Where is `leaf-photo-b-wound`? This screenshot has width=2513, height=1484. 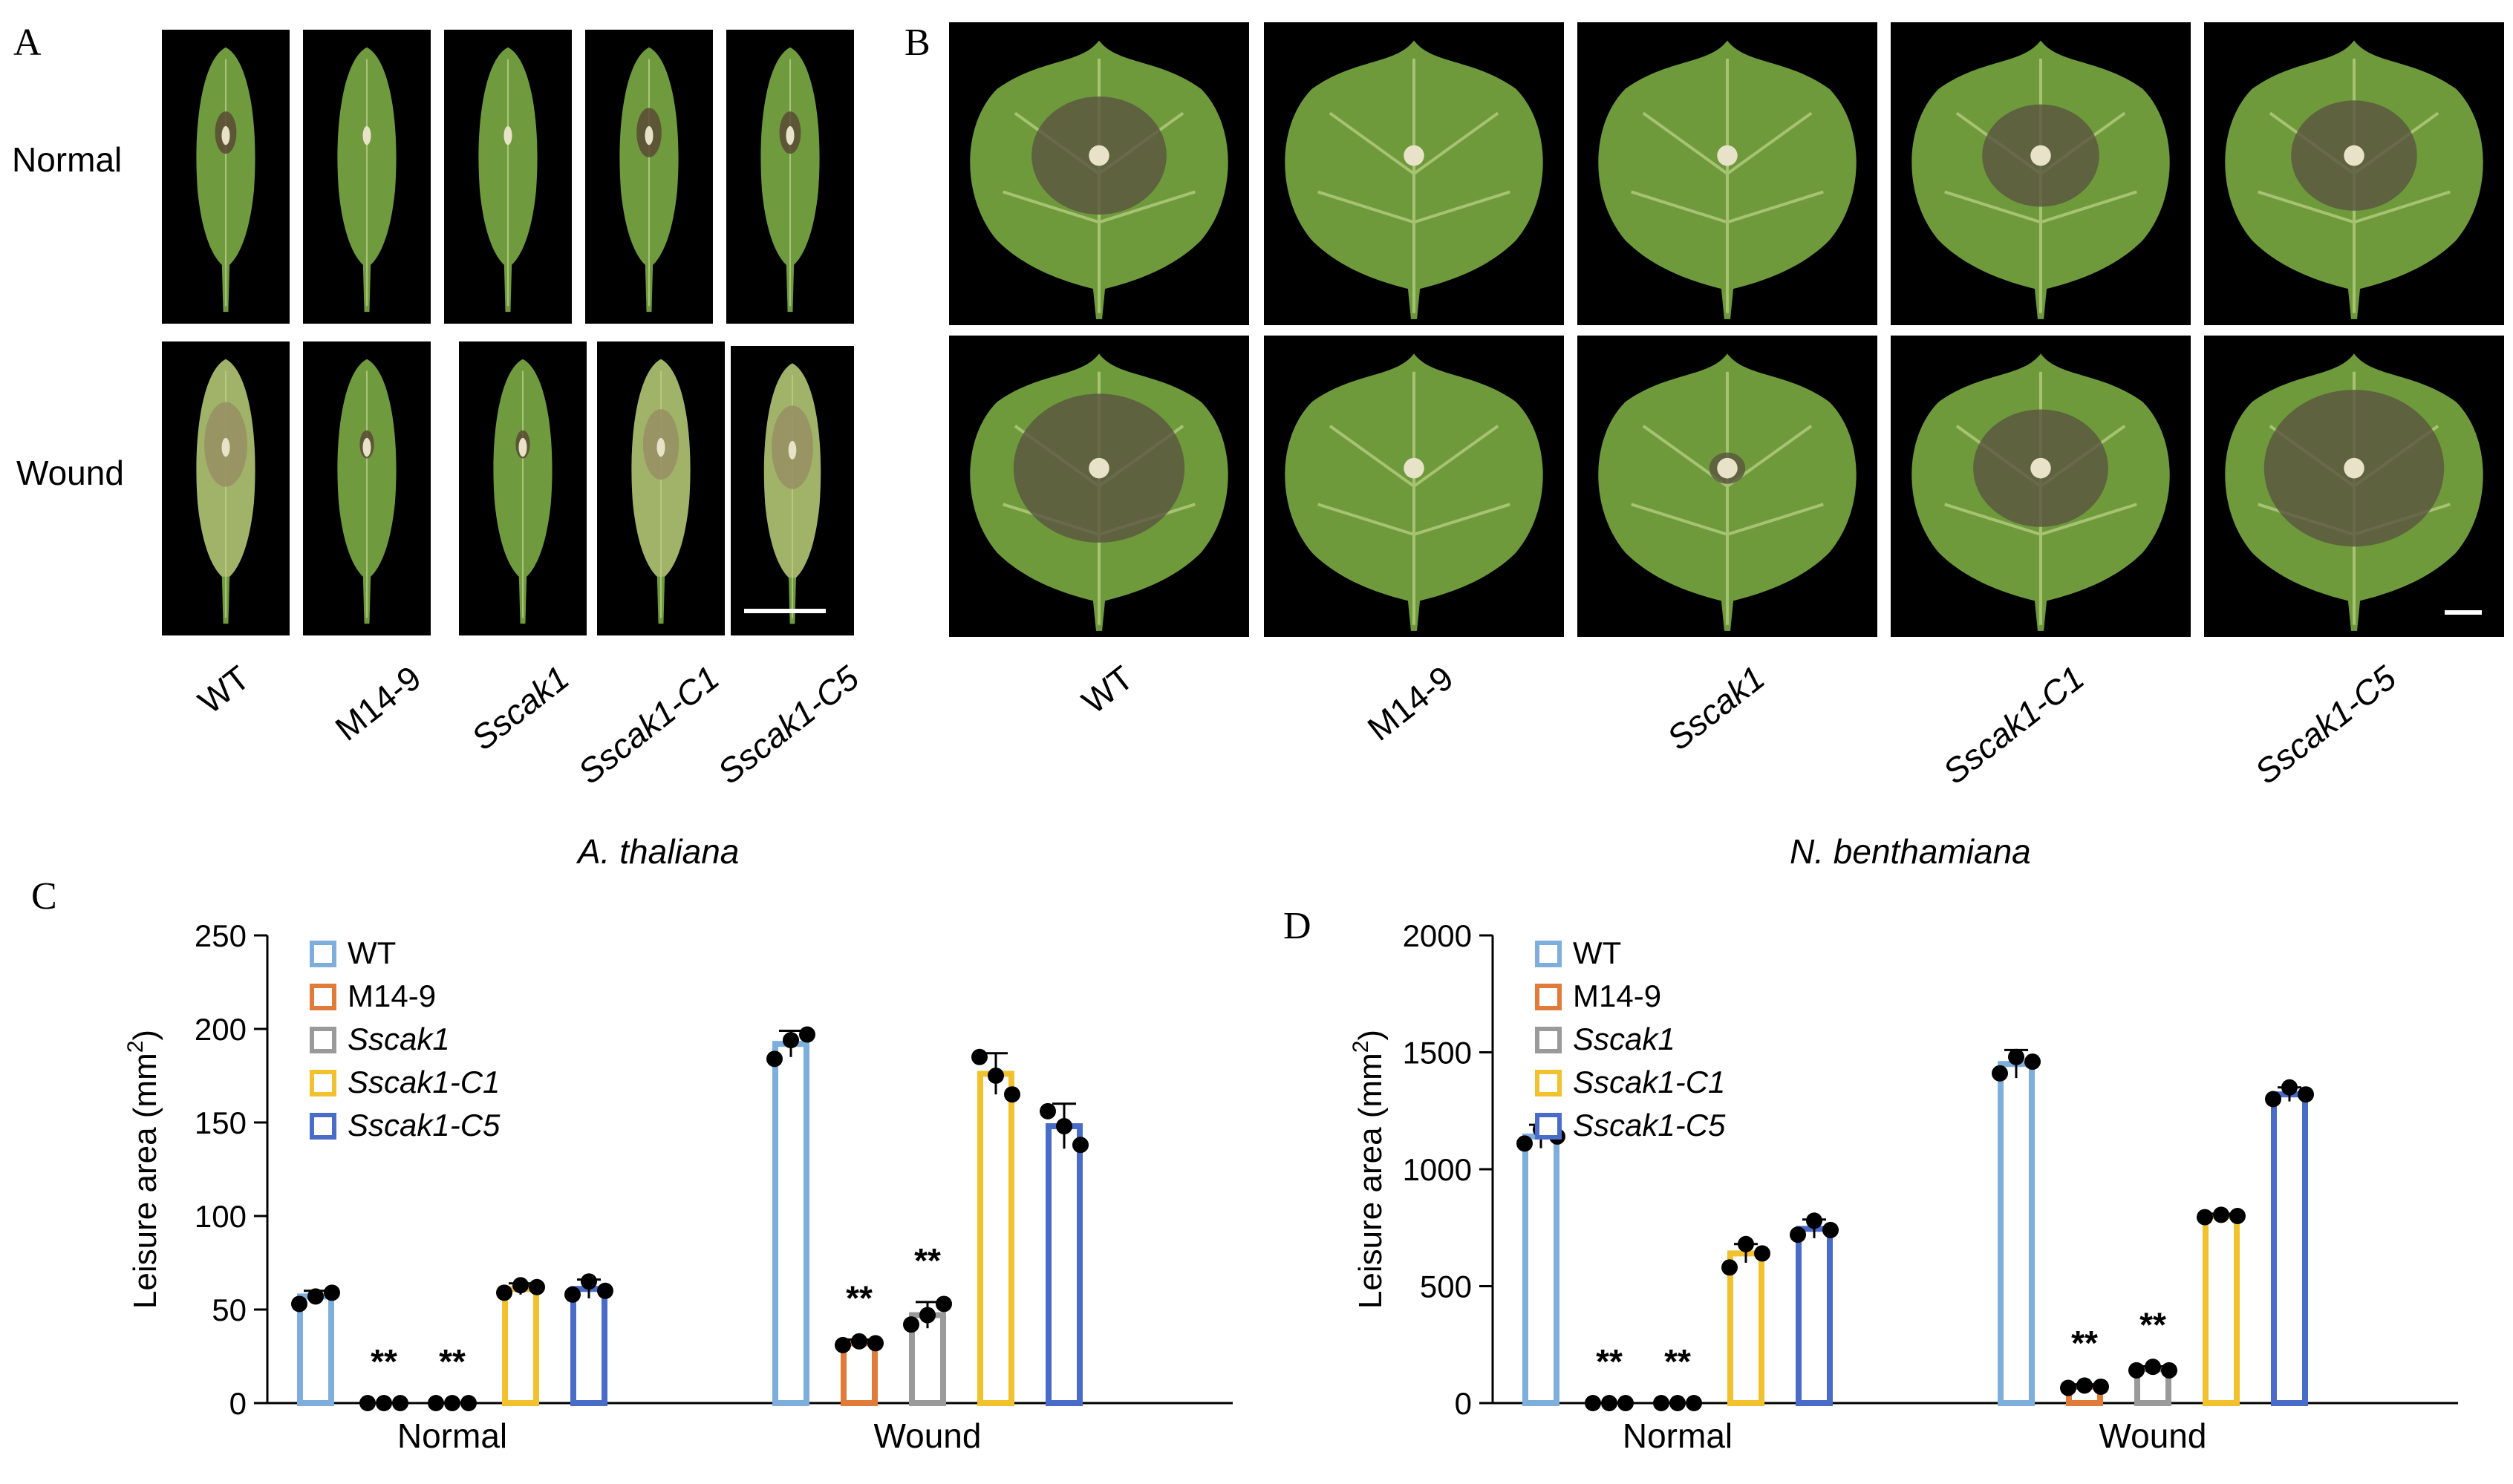 leaf-photo-b-wound is located at coordinates (1414, 486).